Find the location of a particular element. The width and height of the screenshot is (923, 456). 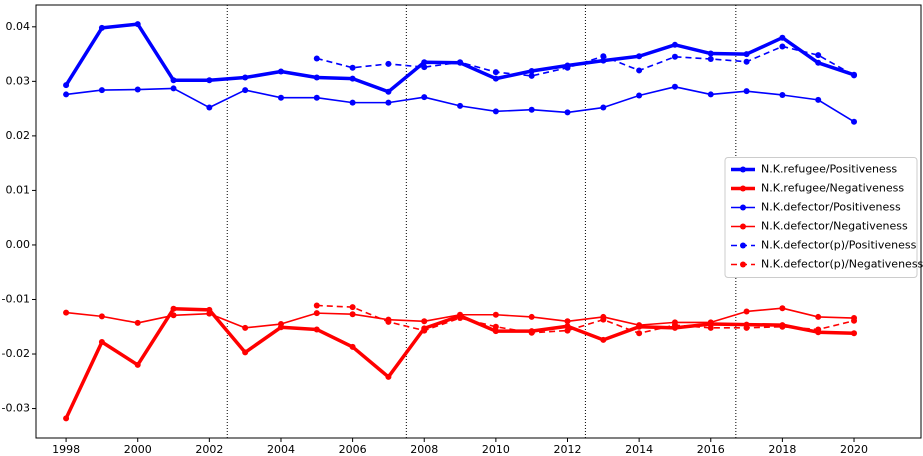

x-tick-label: 2008 is located at coordinates (424, 449).